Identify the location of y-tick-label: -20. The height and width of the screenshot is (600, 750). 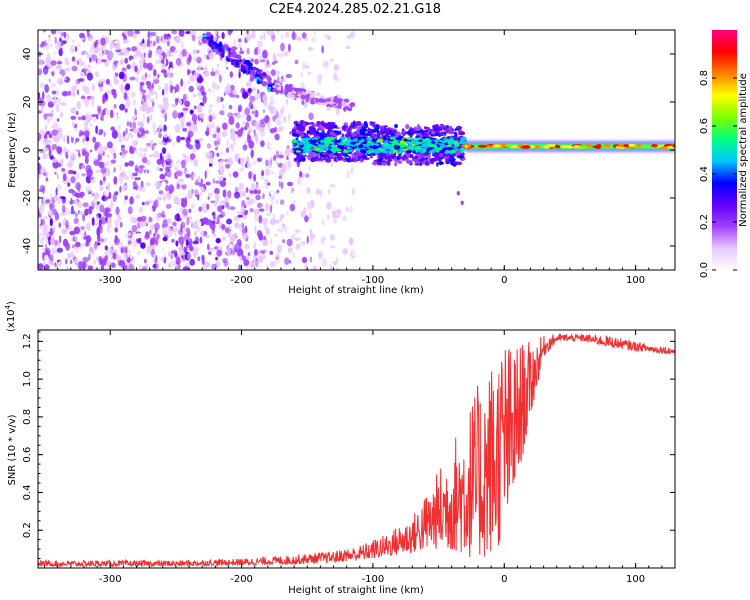
(27, 198).